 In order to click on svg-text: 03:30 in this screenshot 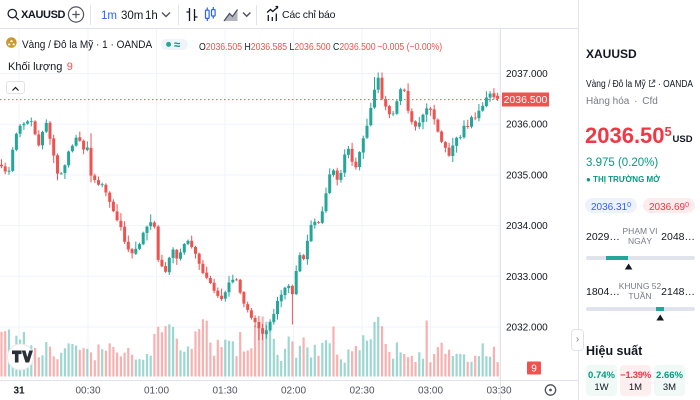, I will do `click(498, 391)`.